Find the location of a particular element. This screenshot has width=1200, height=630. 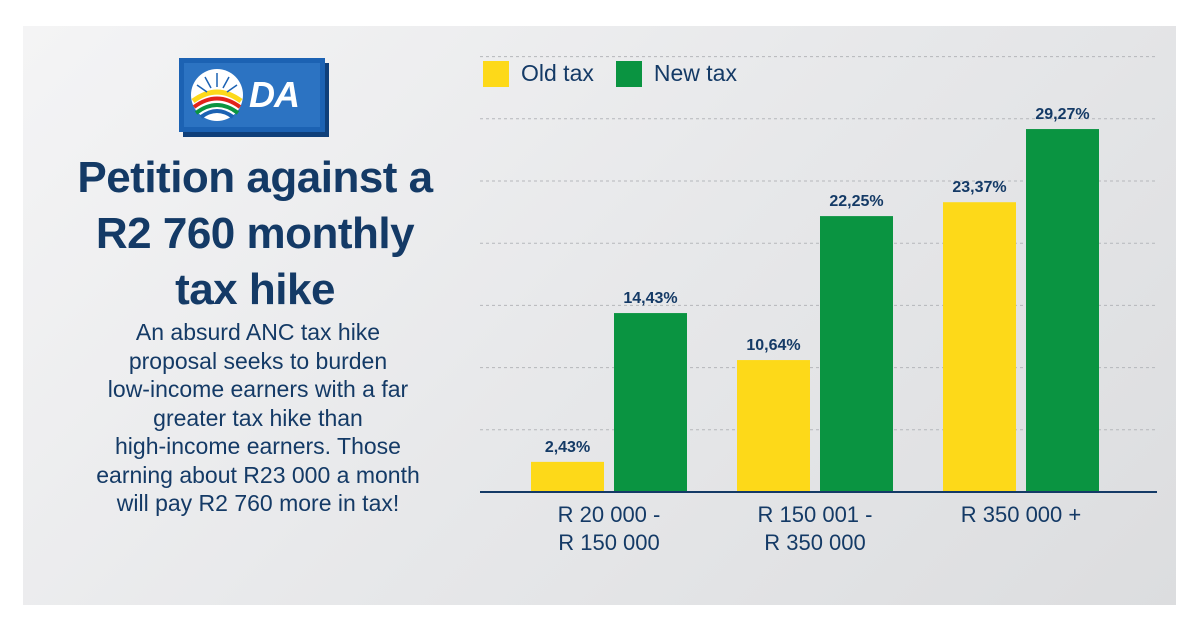

category-label-0: R 20 000 -R 150 000 is located at coordinates (609, 528).